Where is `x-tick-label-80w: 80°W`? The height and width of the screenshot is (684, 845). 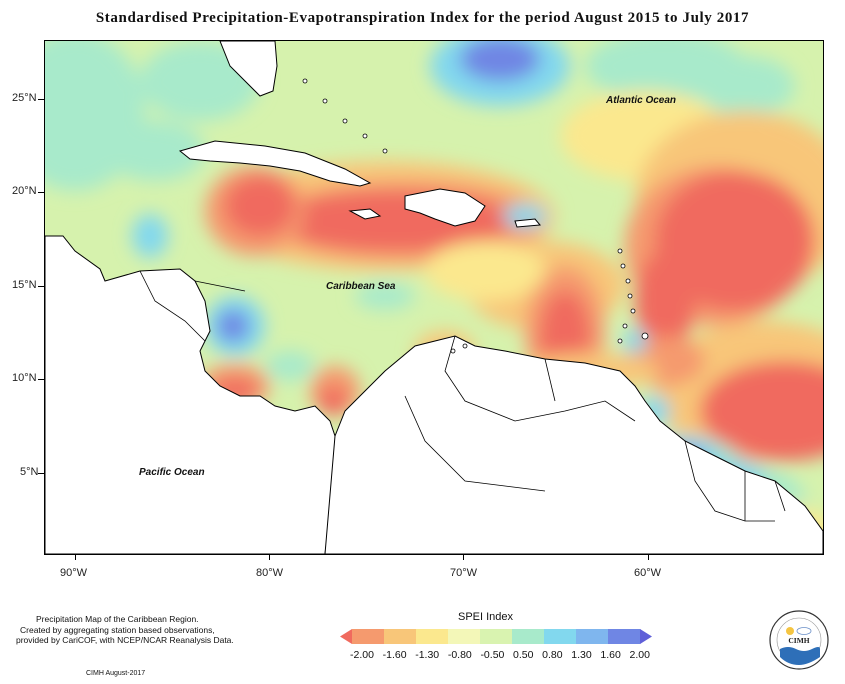 x-tick-label-80w: 80°W is located at coordinates (270, 573).